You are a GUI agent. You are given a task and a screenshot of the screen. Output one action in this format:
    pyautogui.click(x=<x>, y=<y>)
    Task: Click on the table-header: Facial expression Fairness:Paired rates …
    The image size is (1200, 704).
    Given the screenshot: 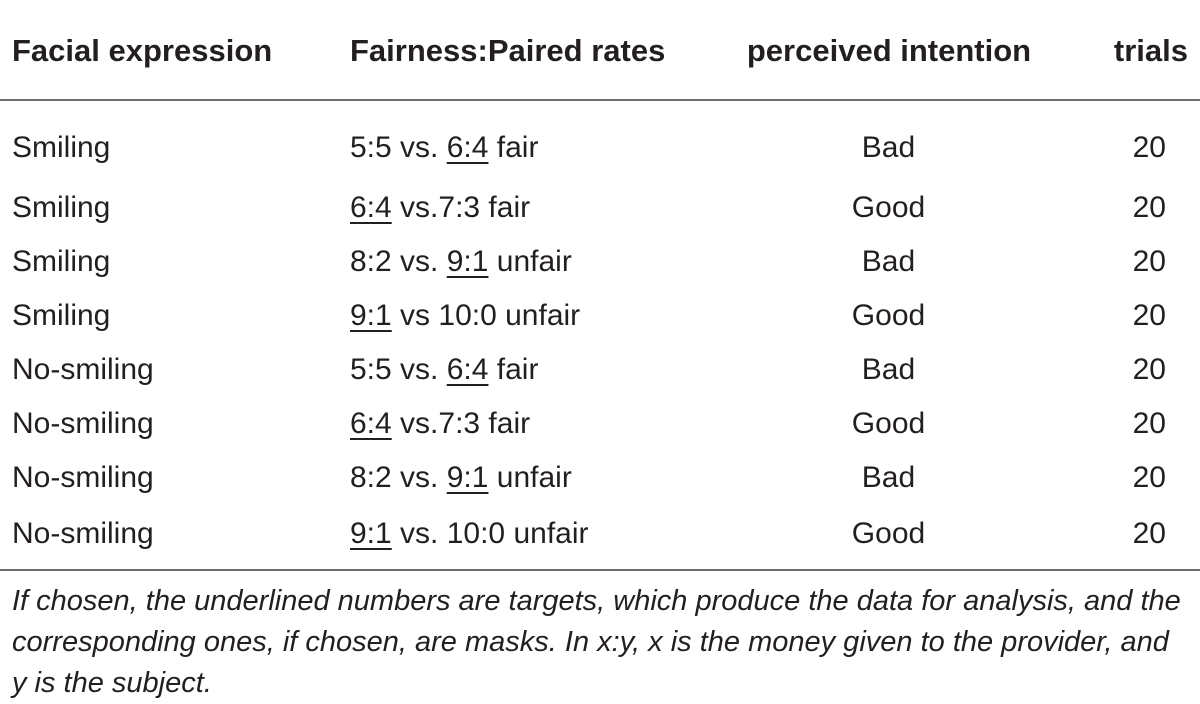 What is the action you would take?
    pyautogui.click(x=600, y=50)
    